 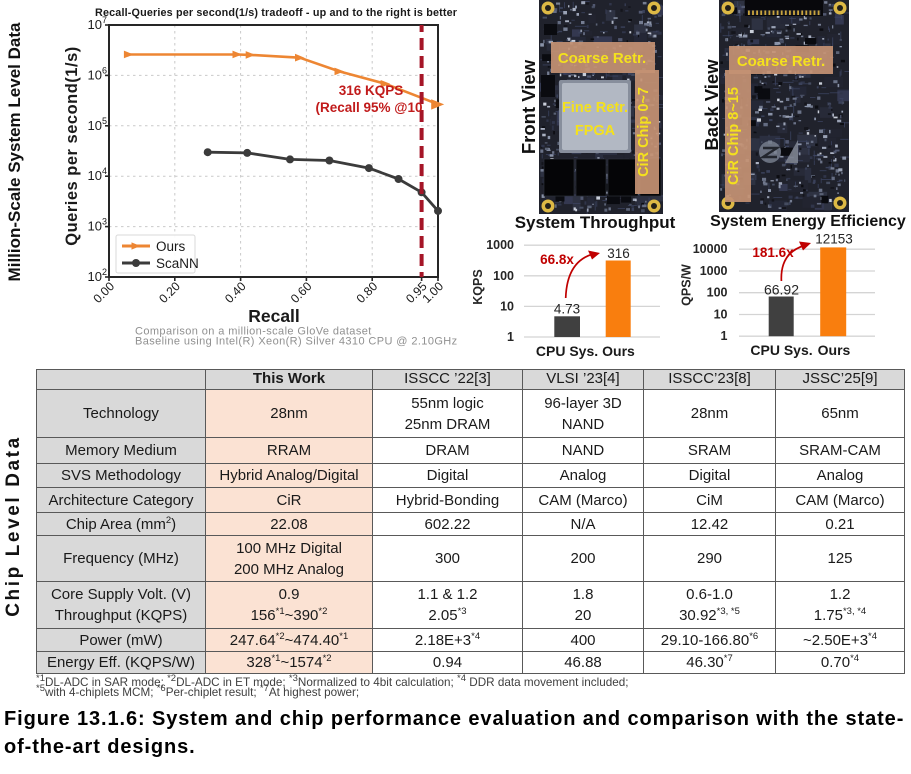 I want to click on svg-text: 12153, so click(x=834, y=238).